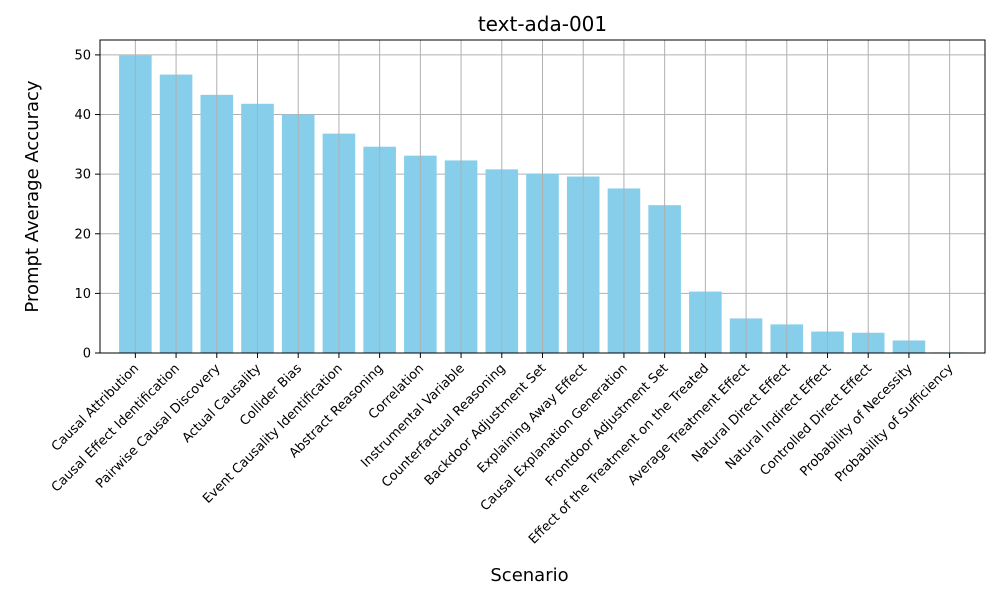  What do you see at coordinates (82, 234) in the screenshot?
I see `y-tick-label: 20` at bounding box center [82, 234].